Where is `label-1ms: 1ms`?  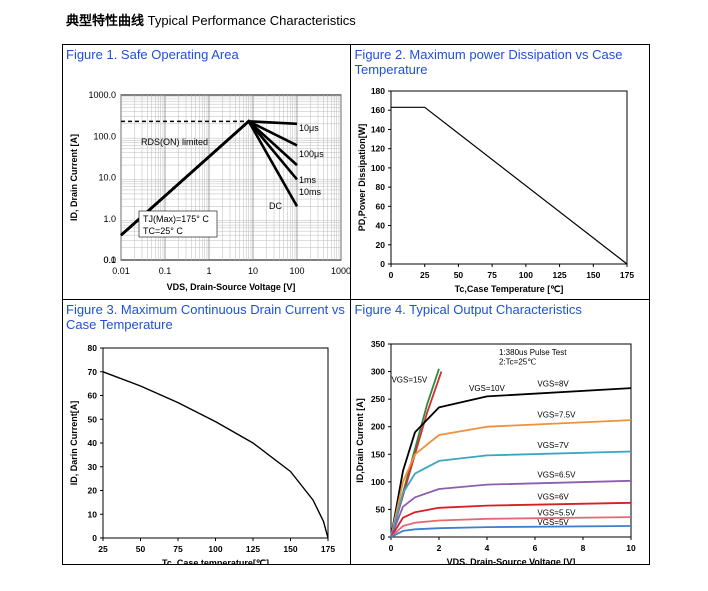
label-1ms: 1ms is located at coordinates (308, 180).